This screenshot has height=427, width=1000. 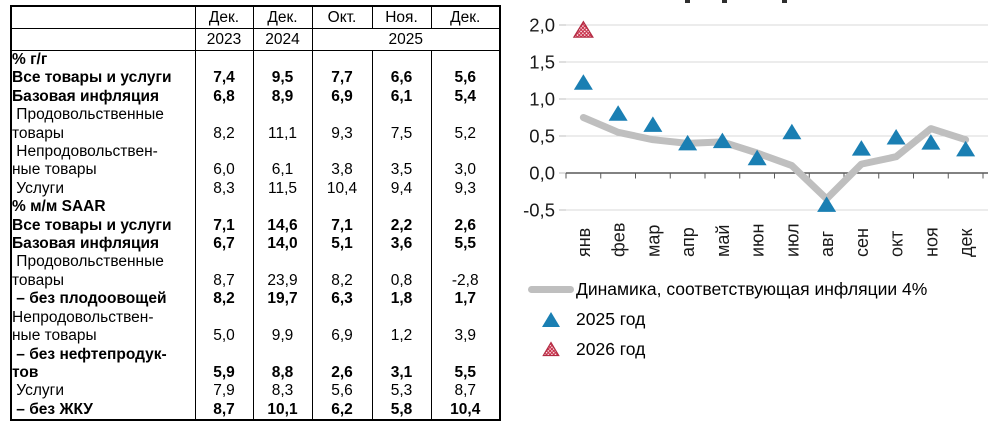 I want to click on x-tick-label: май, so click(x=723, y=241).